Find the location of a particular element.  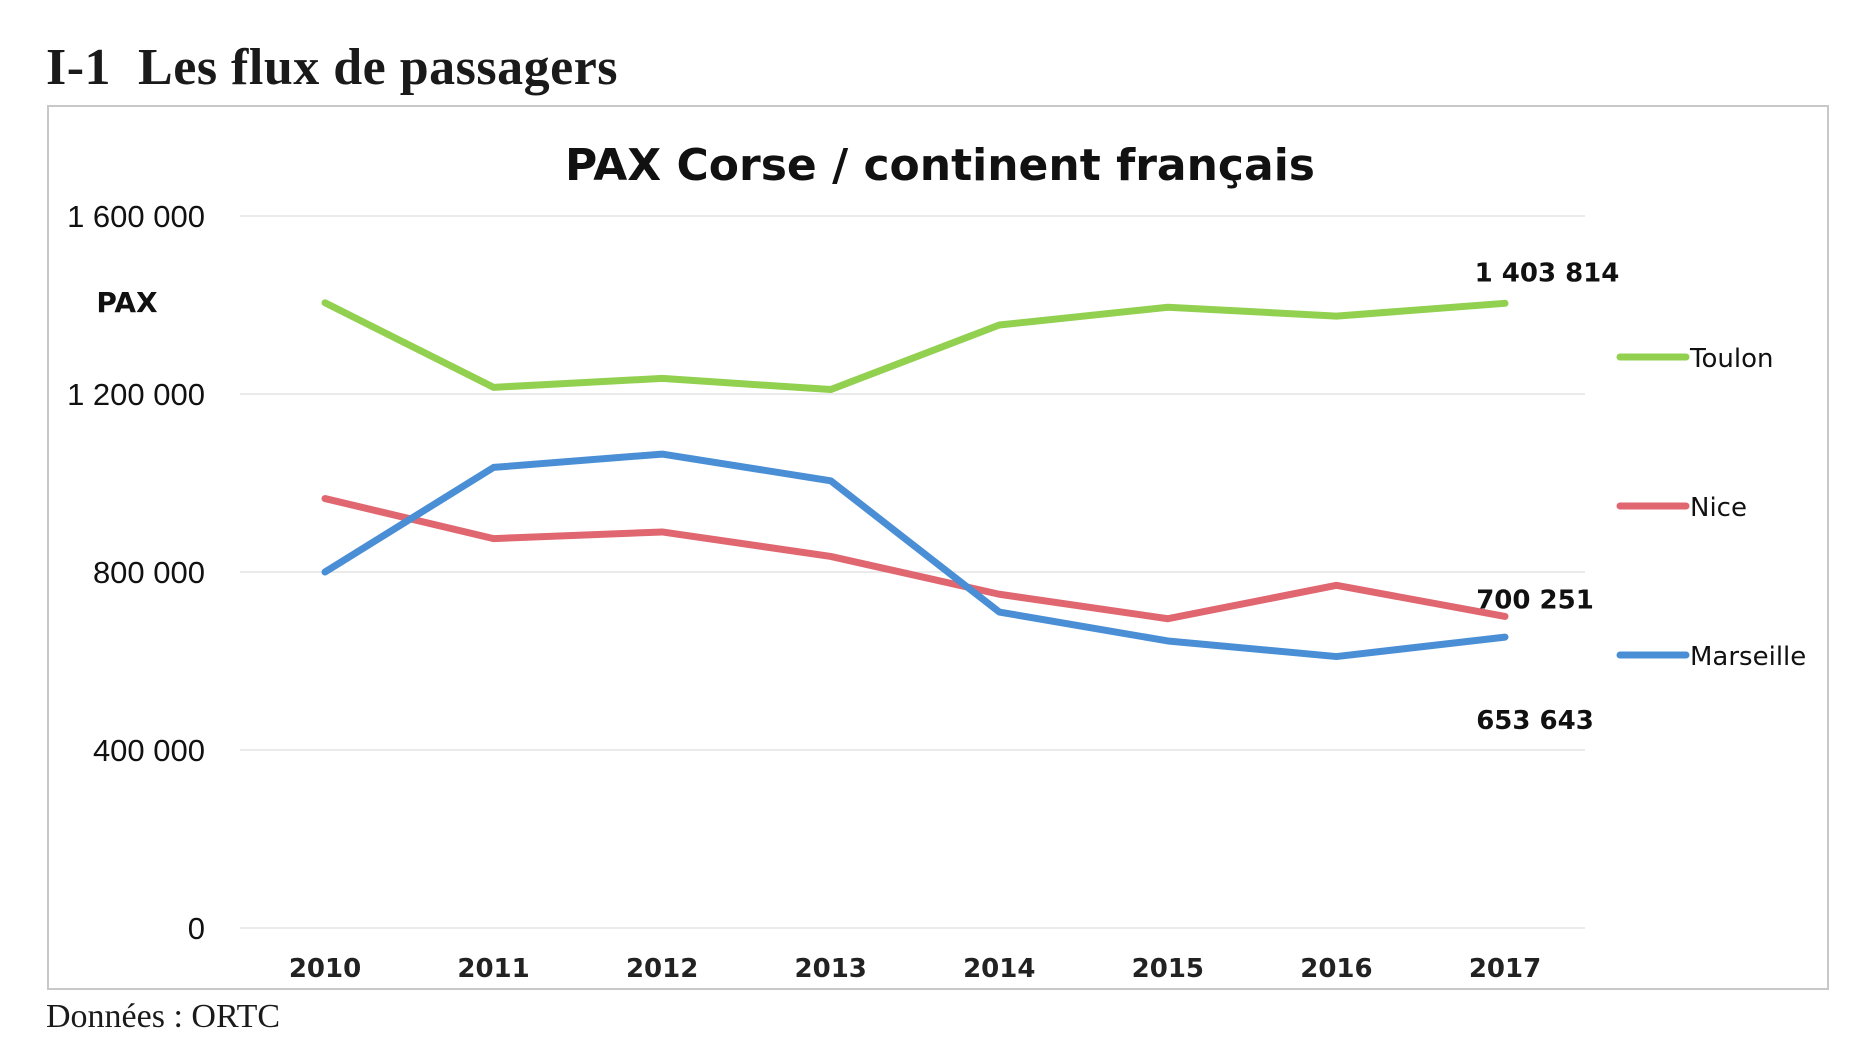

x-tick-label: 2013 is located at coordinates (831, 969).